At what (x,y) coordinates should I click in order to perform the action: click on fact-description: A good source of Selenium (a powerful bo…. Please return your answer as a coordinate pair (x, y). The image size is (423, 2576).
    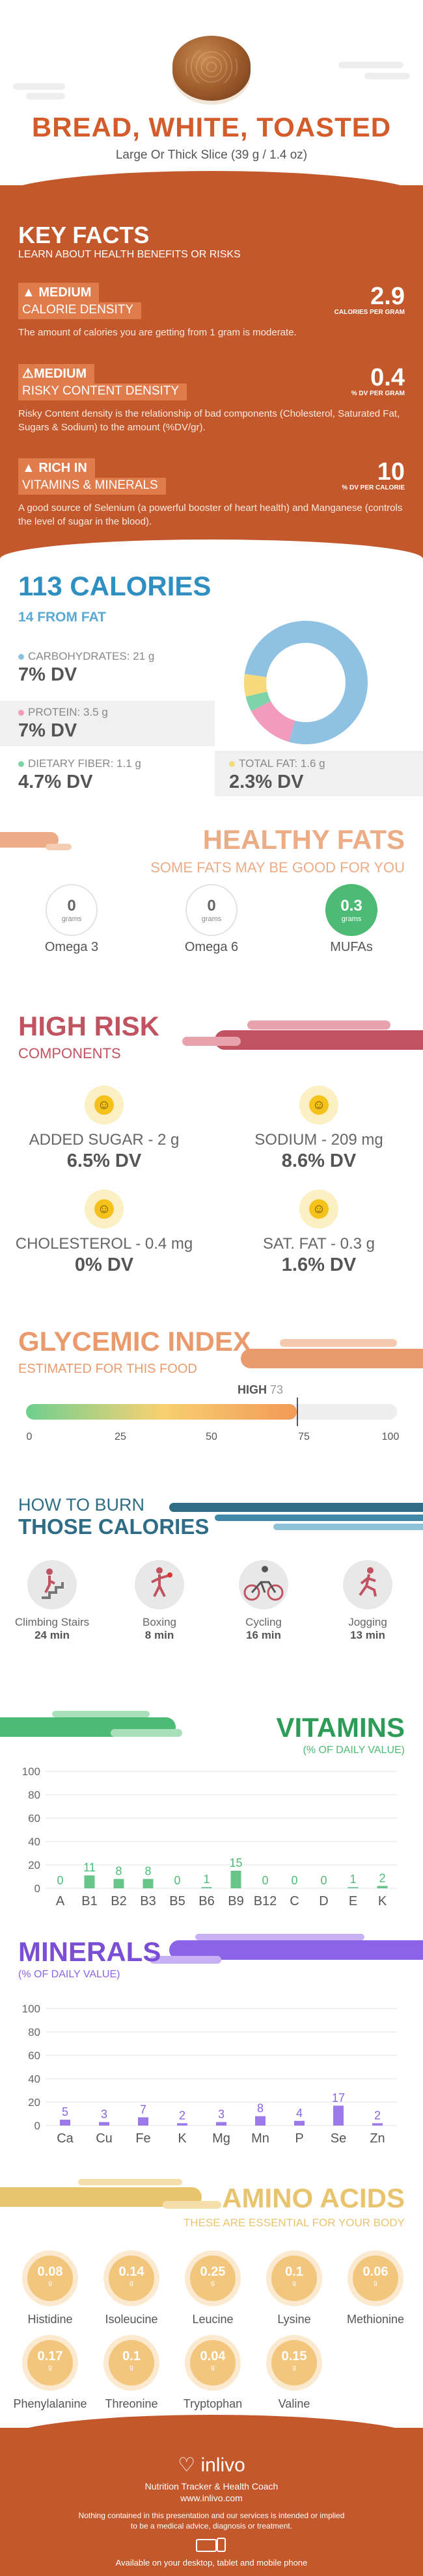
    Looking at the image, I should click on (210, 514).